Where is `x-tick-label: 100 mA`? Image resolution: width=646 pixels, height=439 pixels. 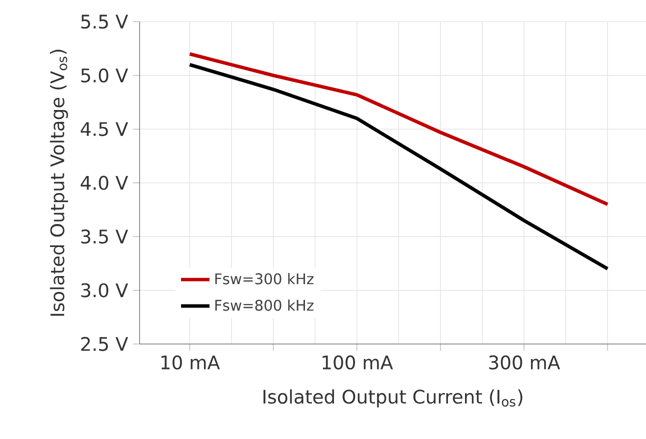
x-tick-label: 100 mA is located at coordinates (357, 362).